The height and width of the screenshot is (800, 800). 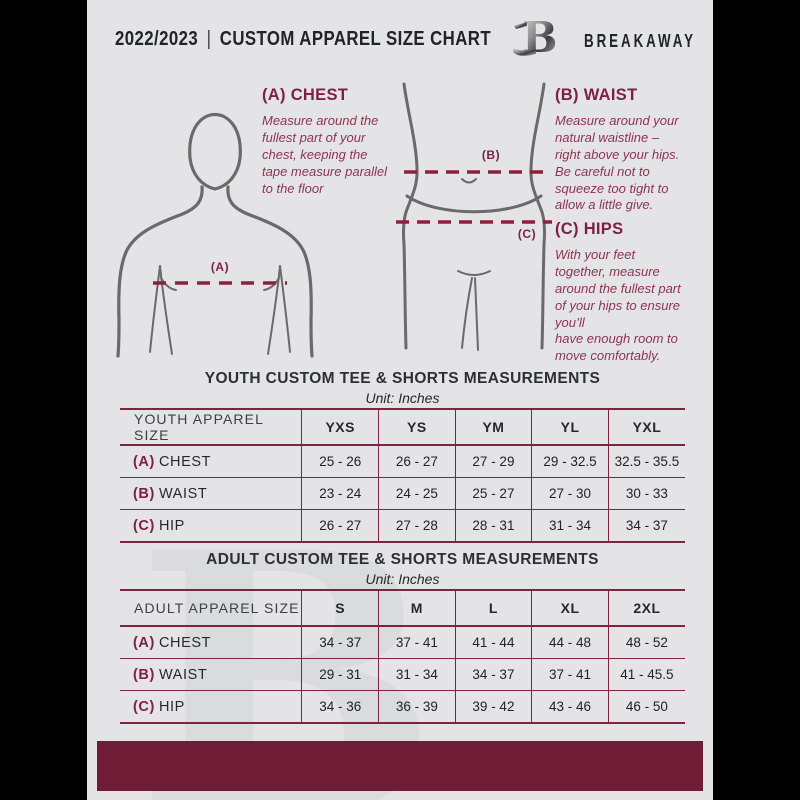 I want to click on column-header: YXS, so click(x=340, y=427).